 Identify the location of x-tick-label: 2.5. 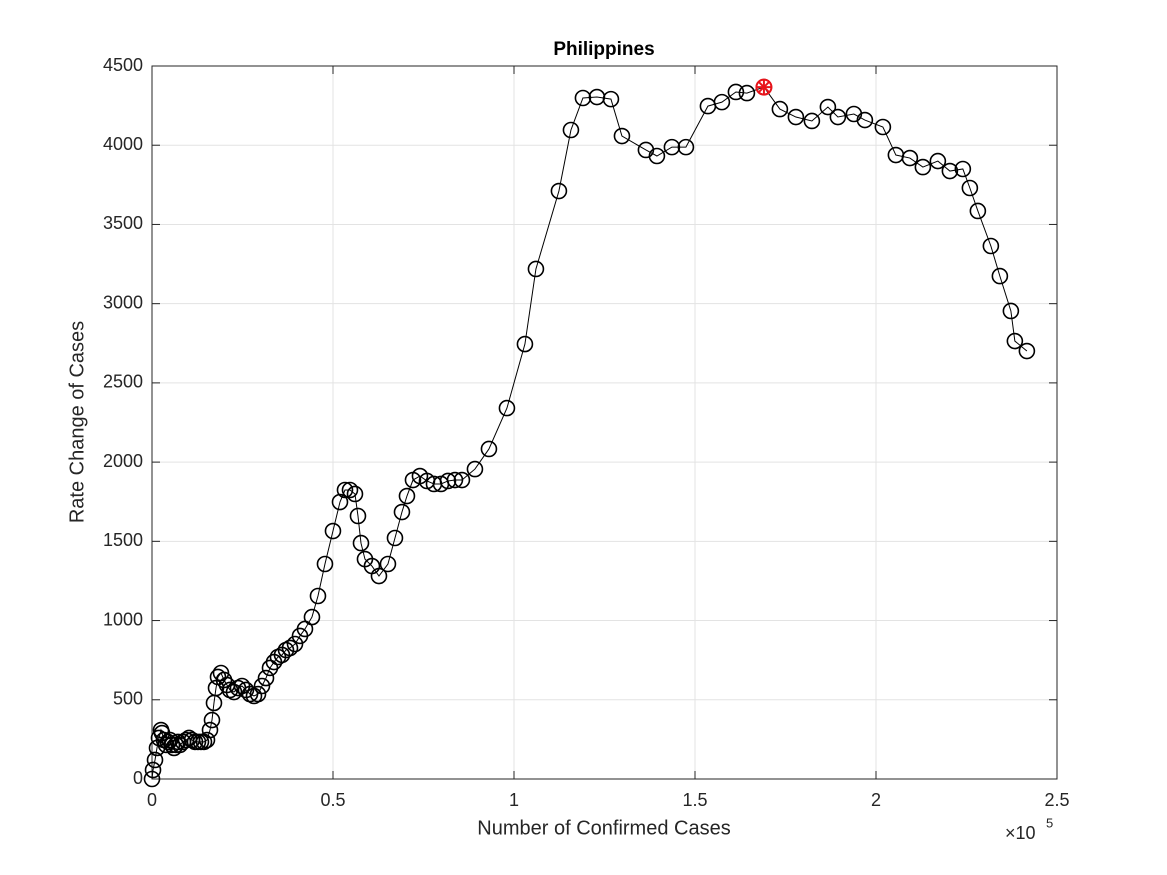
(1056, 800).